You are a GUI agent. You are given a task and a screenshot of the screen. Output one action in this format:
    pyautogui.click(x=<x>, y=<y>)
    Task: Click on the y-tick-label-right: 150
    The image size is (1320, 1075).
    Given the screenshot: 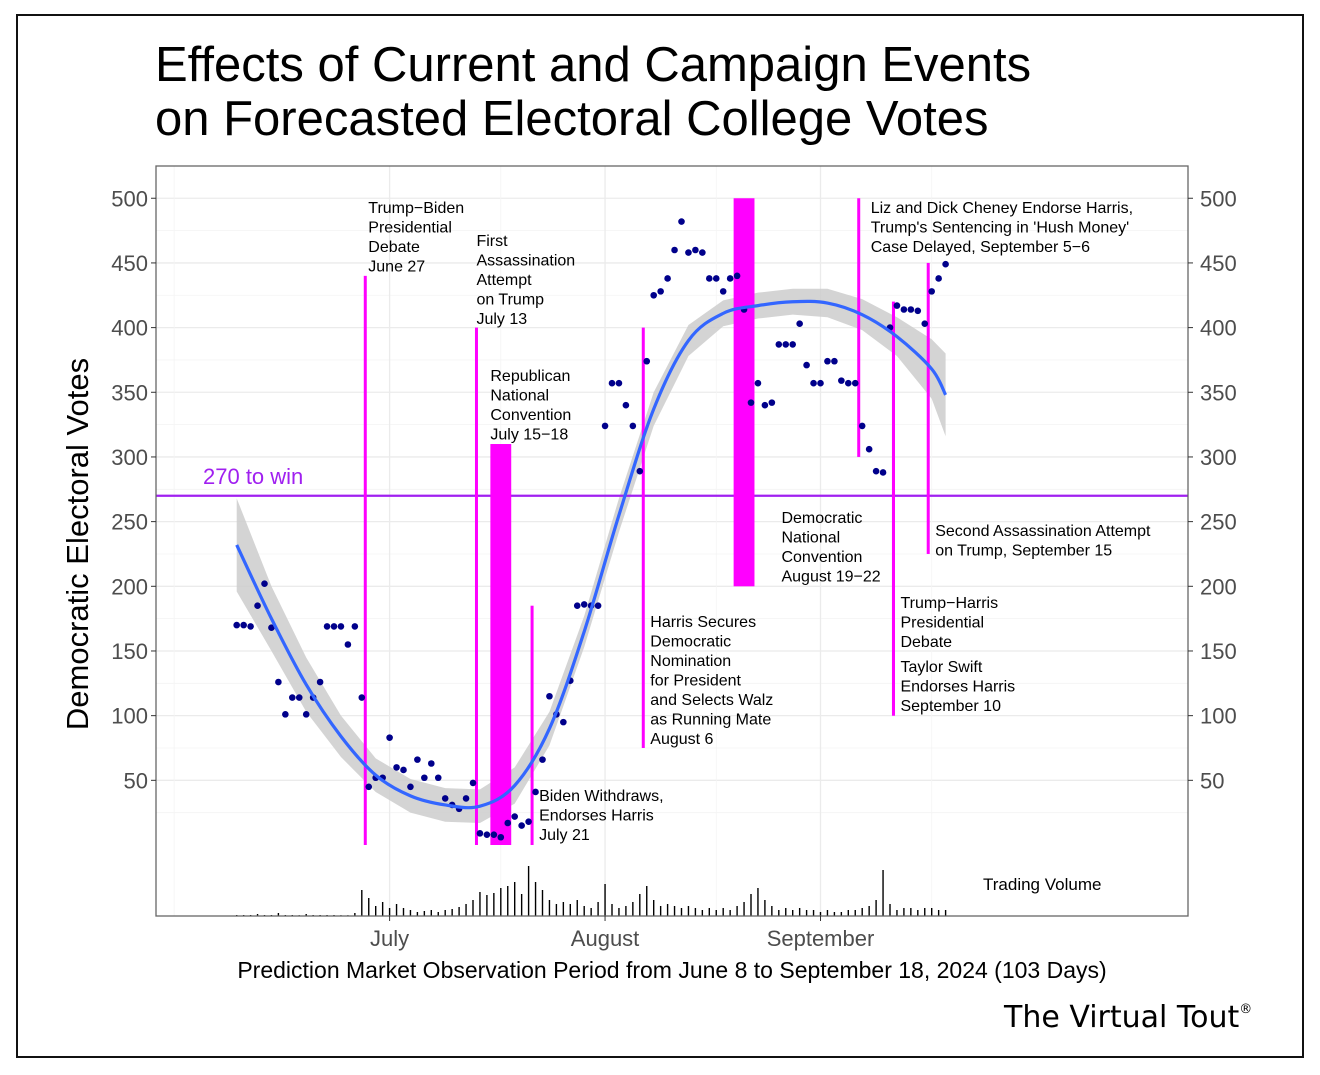 What is the action you would take?
    pyautogui.click(x=1218, y=651)
    